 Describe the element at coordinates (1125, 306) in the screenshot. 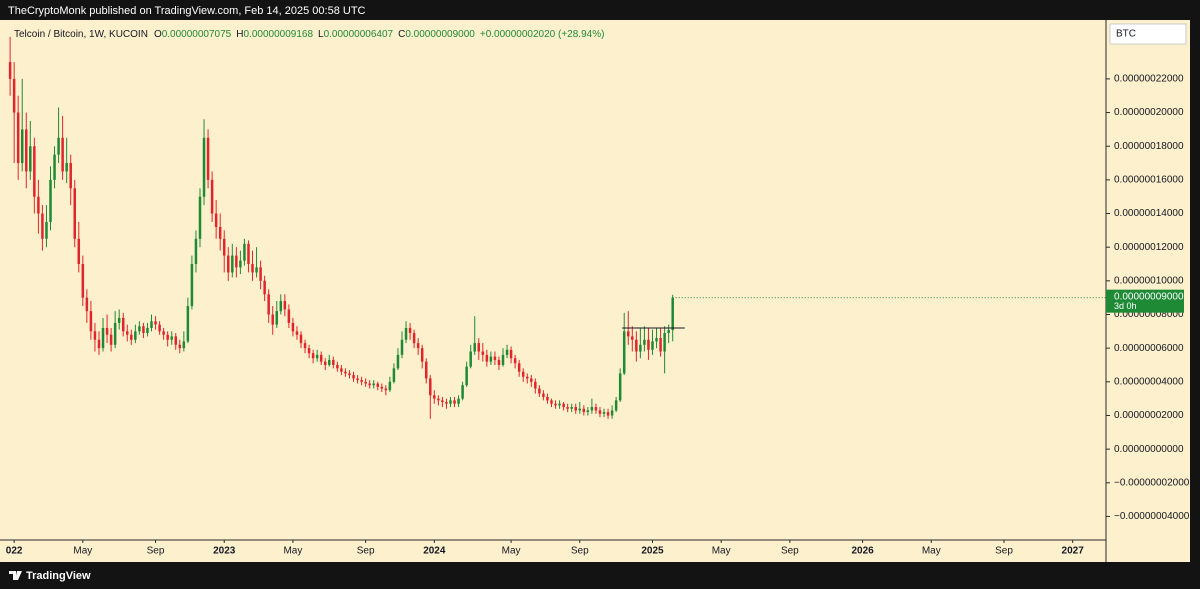

I see `countdown: 3d 0h` at that location.